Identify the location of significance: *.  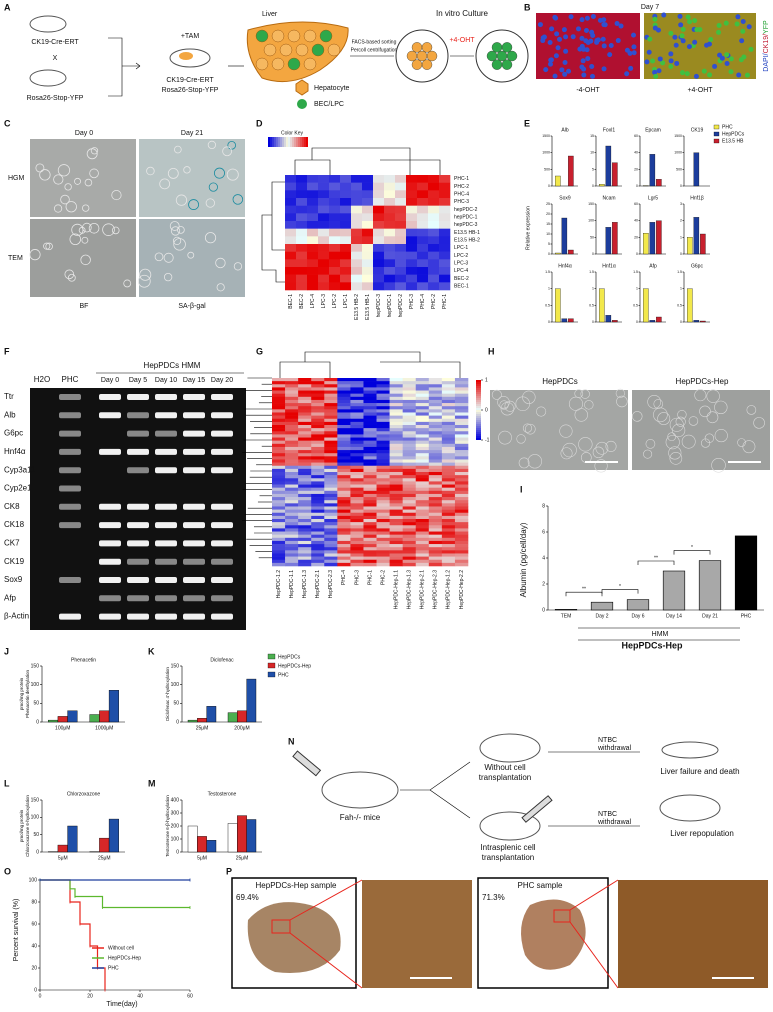
(620, 587).